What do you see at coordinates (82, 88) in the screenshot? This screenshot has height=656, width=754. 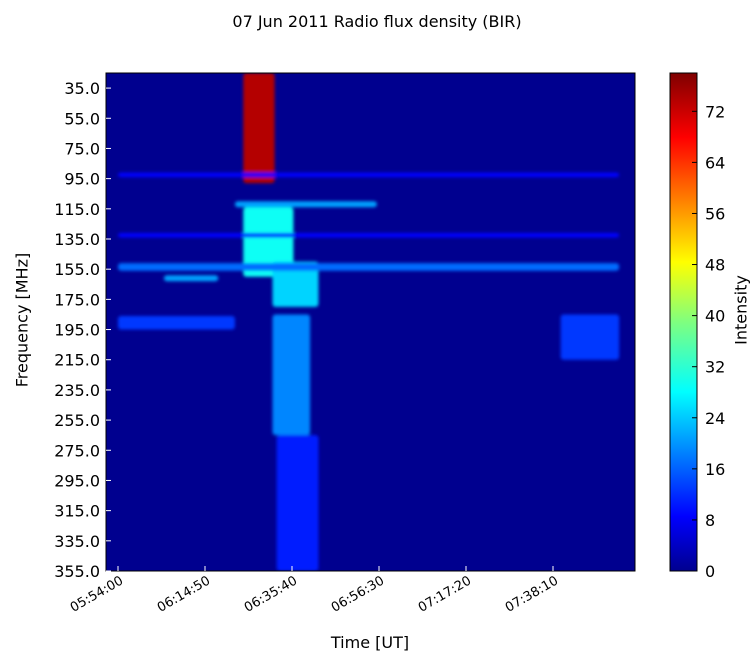 I see `y-tick-label: 35.0` at bounding box center [82, 88].